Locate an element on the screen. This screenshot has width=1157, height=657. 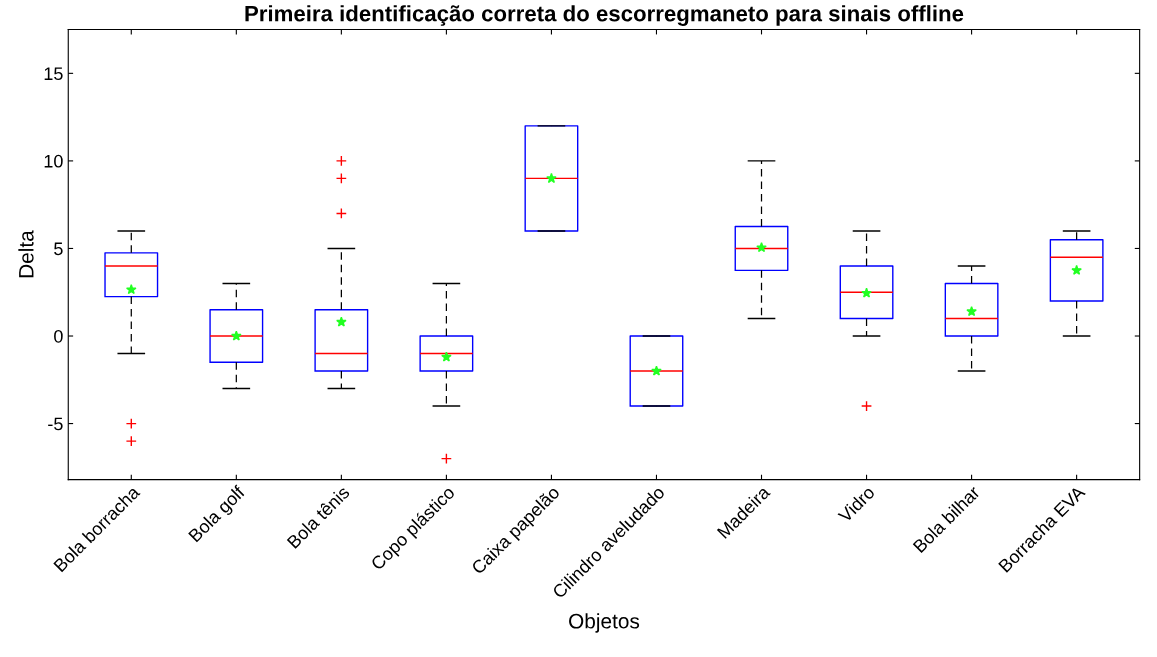
y-tick-label: 15 is located at coordinates (53, 74).